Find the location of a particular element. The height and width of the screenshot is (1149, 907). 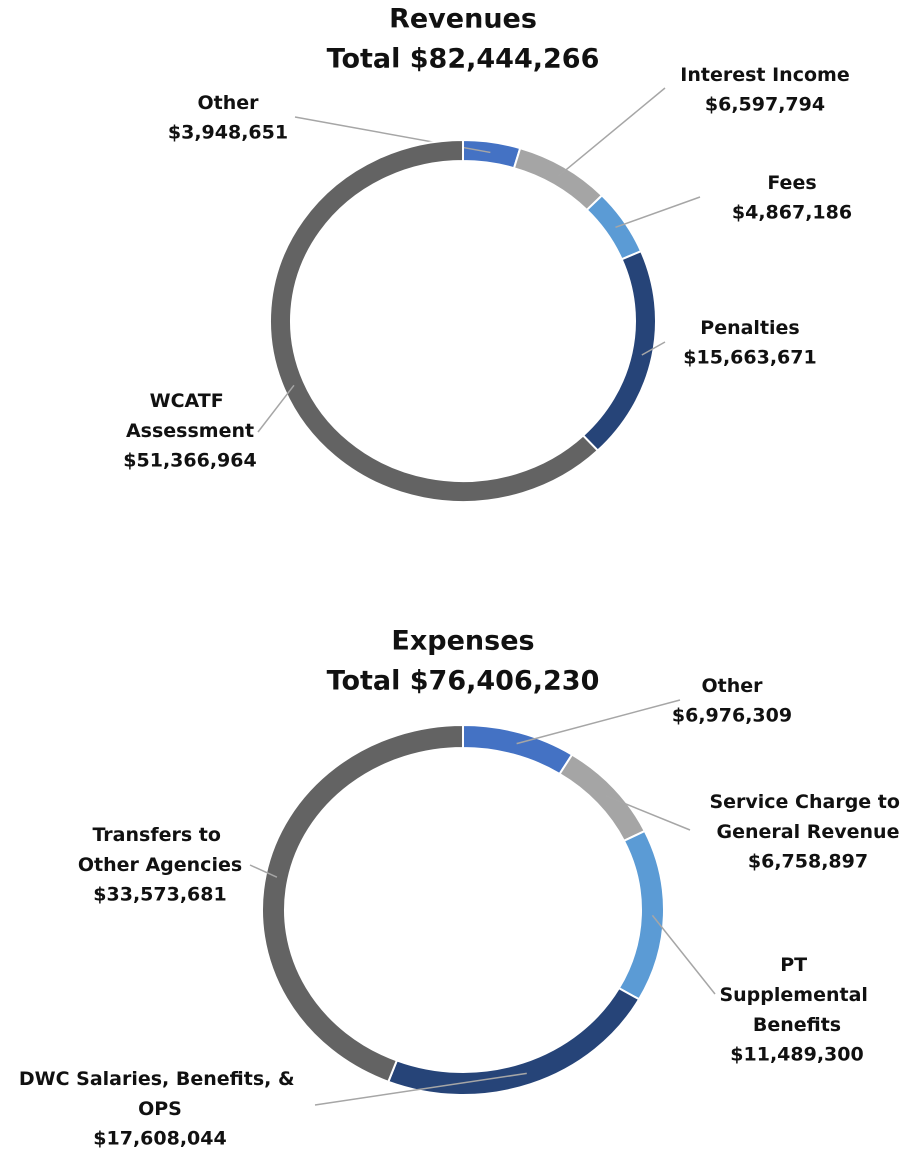

category-label-line: General Revenue is located at coordinates (808, 832).